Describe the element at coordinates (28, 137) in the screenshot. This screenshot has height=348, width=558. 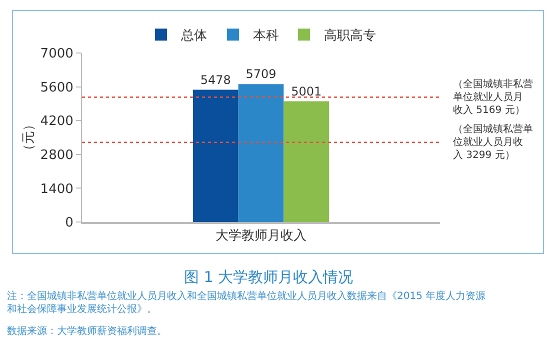
I see `y-axis-title: （元）` at that location.